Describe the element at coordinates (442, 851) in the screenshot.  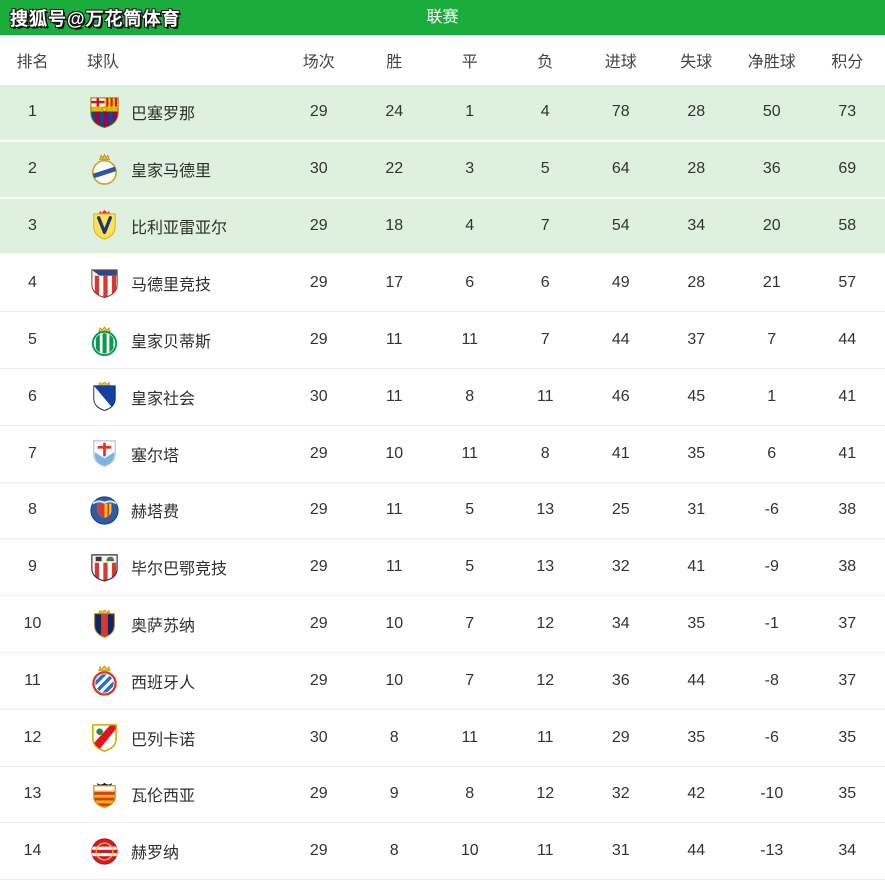
I see `table-row: 14 赫罗纳 29 8 10 11 31 44 -13 34` at that location.